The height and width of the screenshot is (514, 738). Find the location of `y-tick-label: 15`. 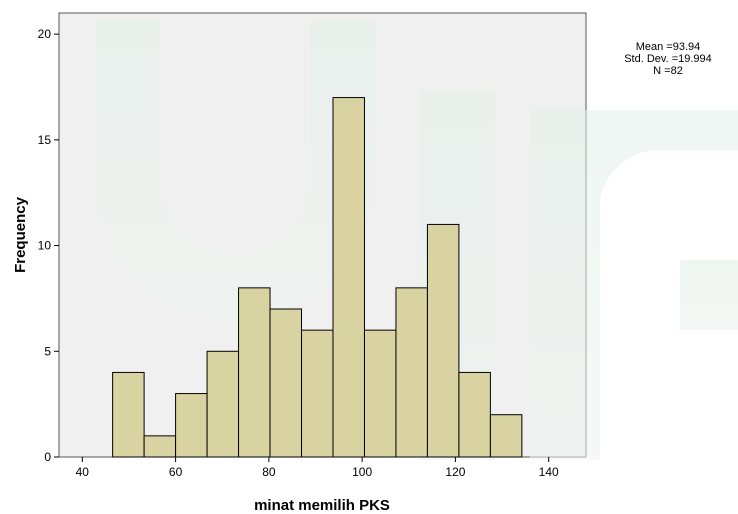

y-tick-label: 15 is located at coordinates (45, 140).